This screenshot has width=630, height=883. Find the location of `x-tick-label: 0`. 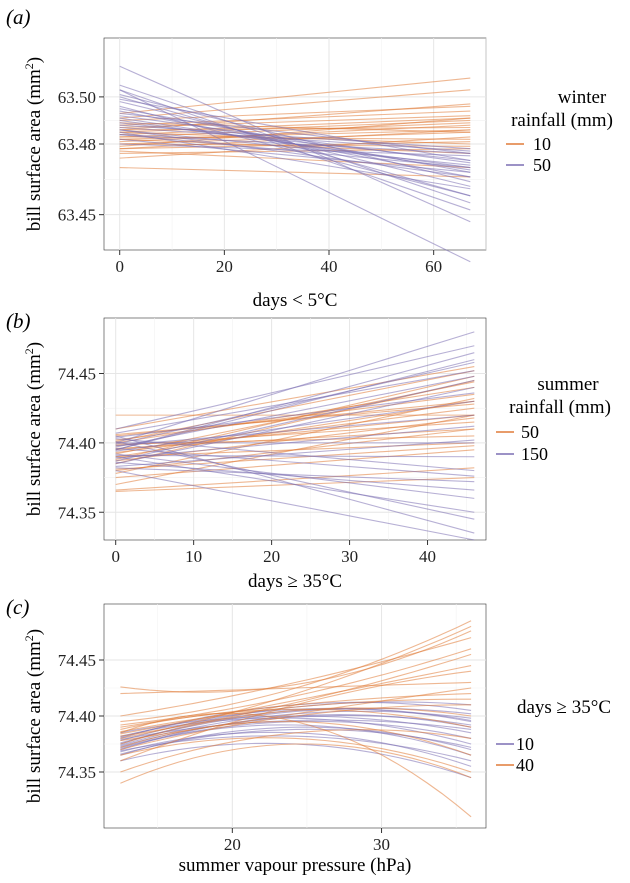

x-tick-label: 0 is located at coordinates (119, 266).